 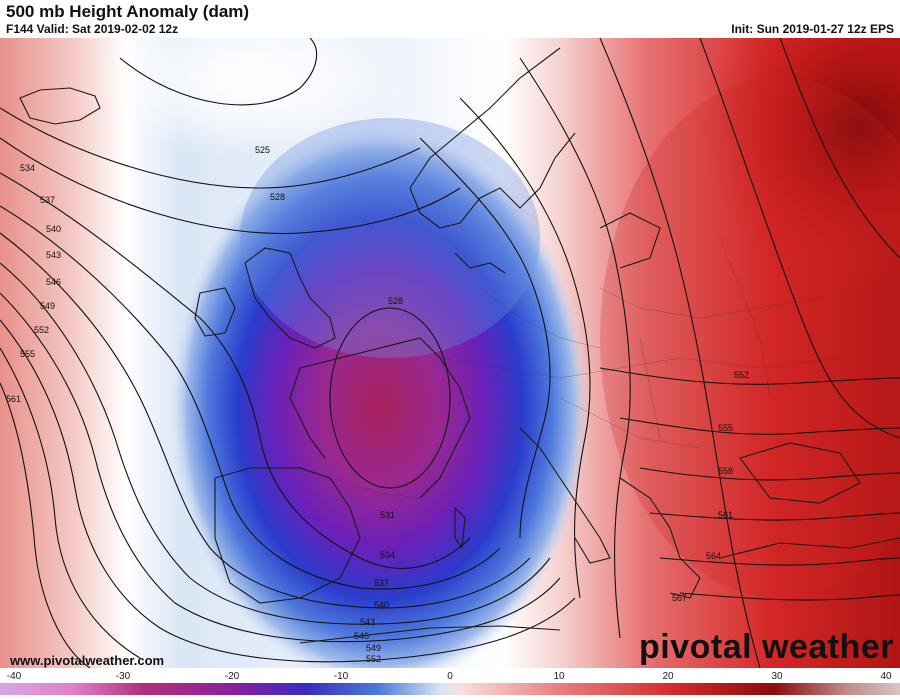 What do you see at coordinates (713, 556) in the screenshot?
I see `contour-label-564: 564` at bounding box center [713, 556].